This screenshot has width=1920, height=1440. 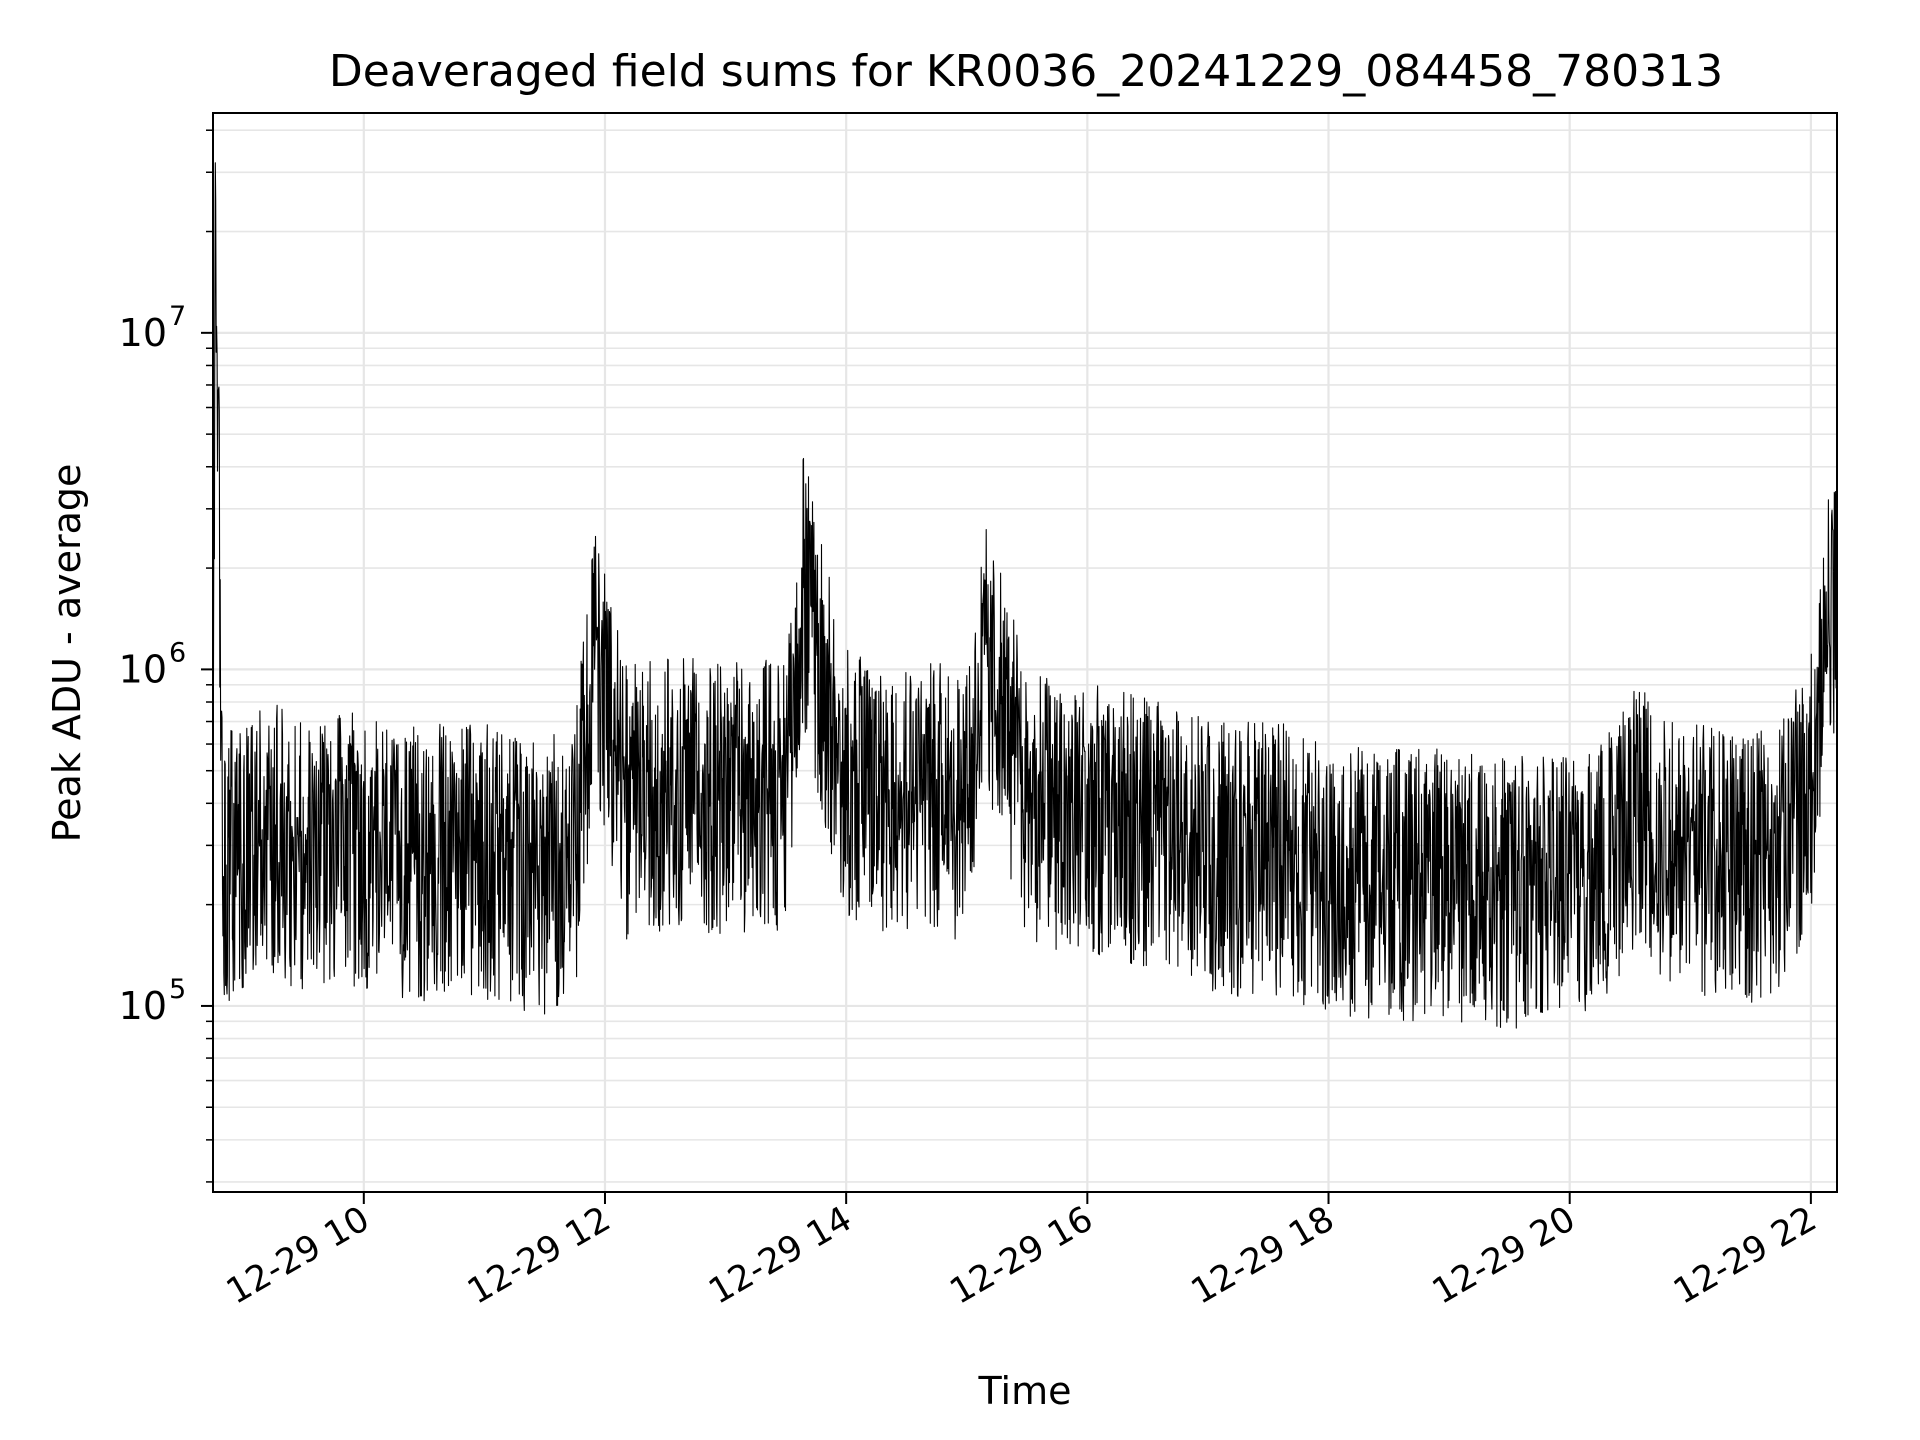 I want to click on y-tick-exponent: 7, so click(x=177, y=316).